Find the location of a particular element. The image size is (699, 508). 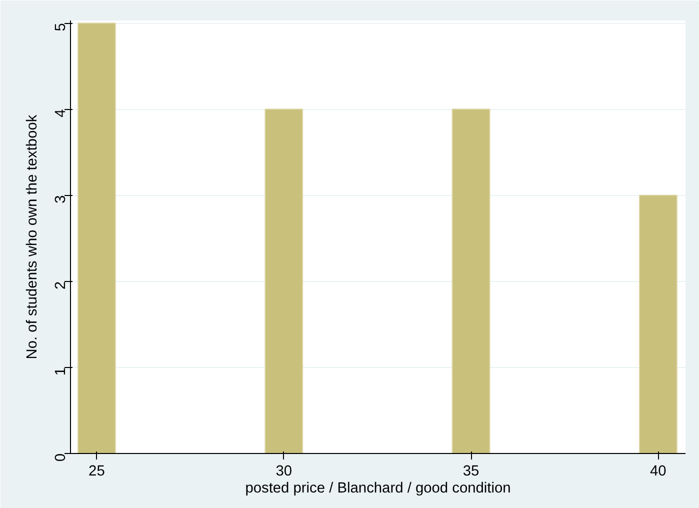

y-tick-label: 5 is located at coordinates (61, 27).